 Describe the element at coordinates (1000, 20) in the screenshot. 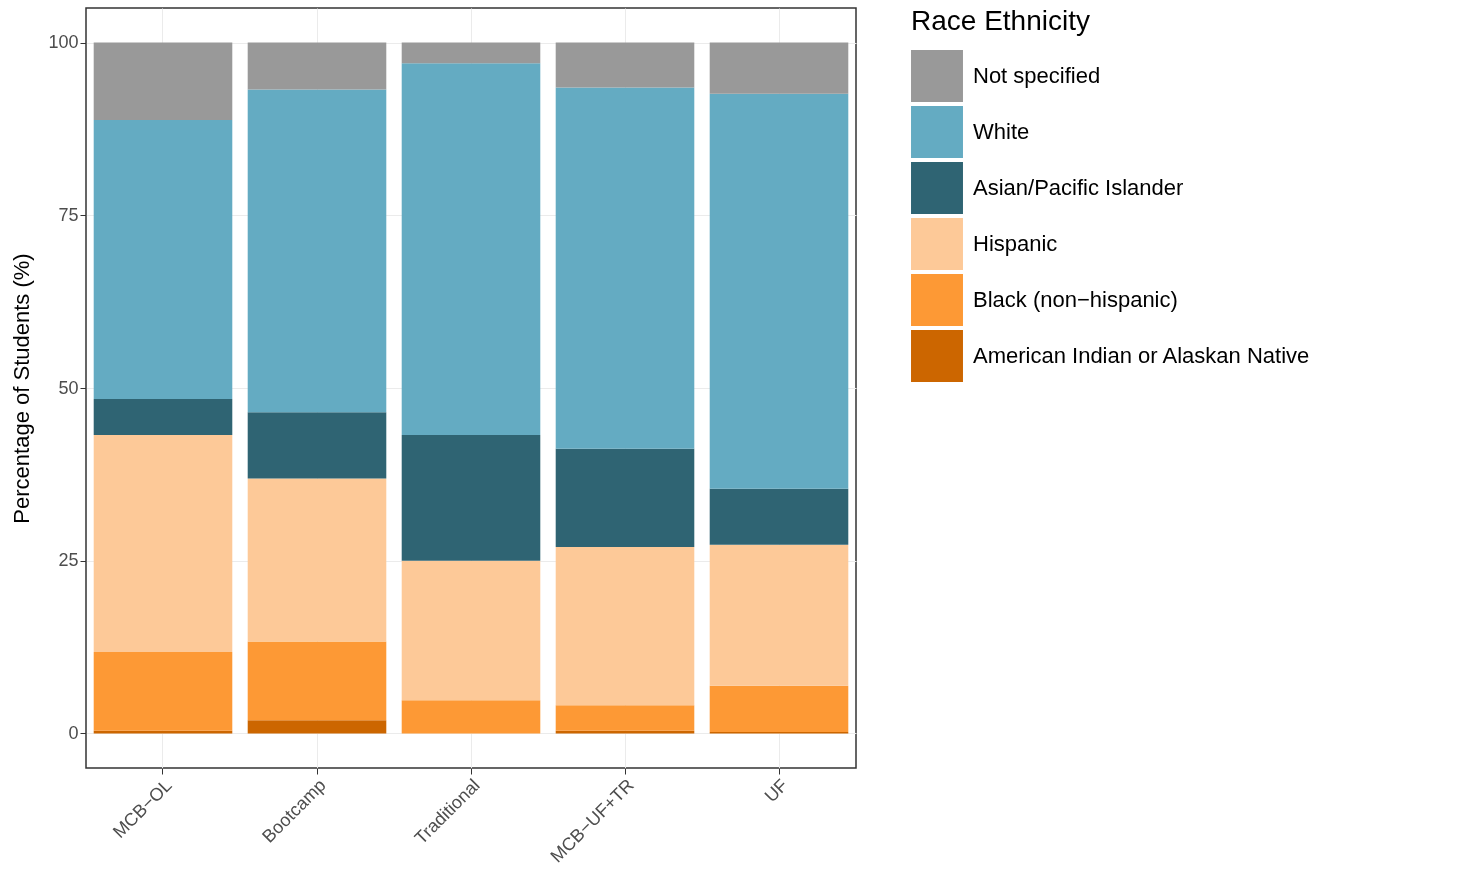

I see `legend-title: Race Ethnicity` at that location.